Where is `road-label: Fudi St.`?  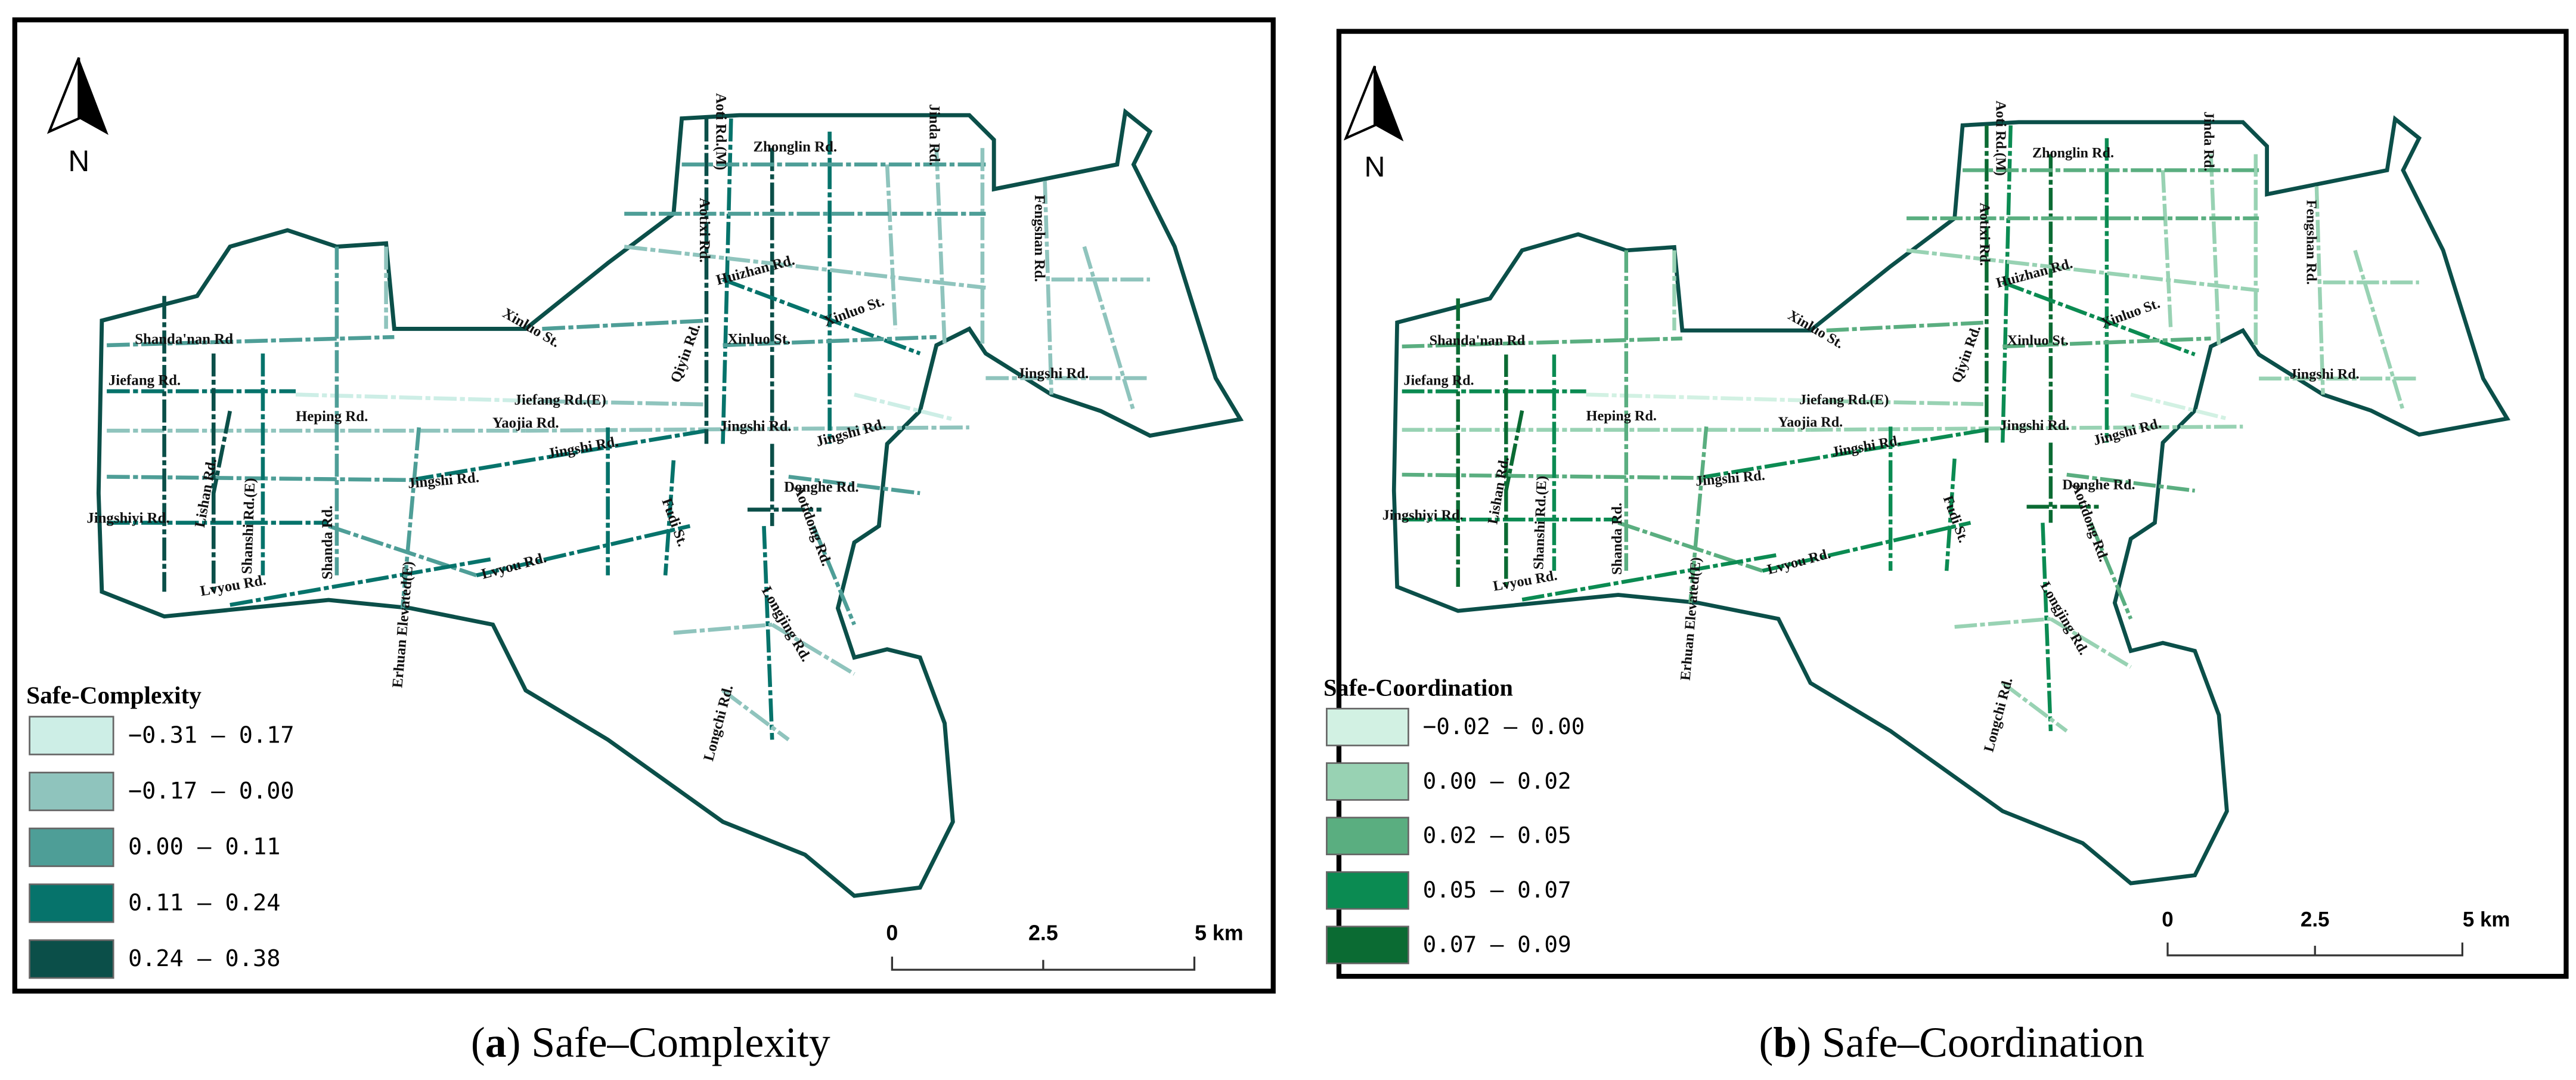
road-label: Fudi St. is located at coordinates (1955, 518).